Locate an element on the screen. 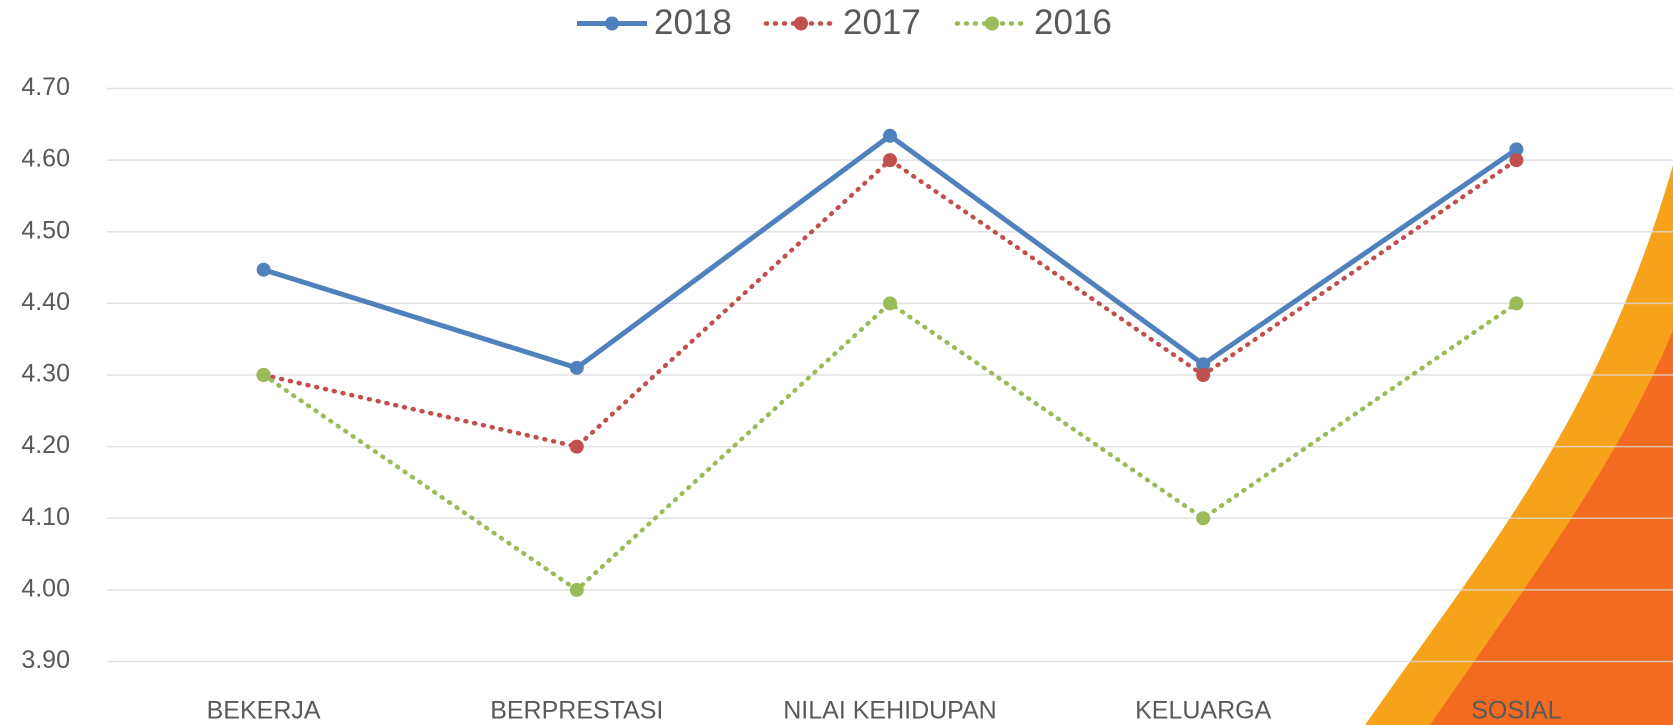 The height and width of the screenshot is (725, 1673). y-tick-label: 4.20 is located at coordinates (45, 445).